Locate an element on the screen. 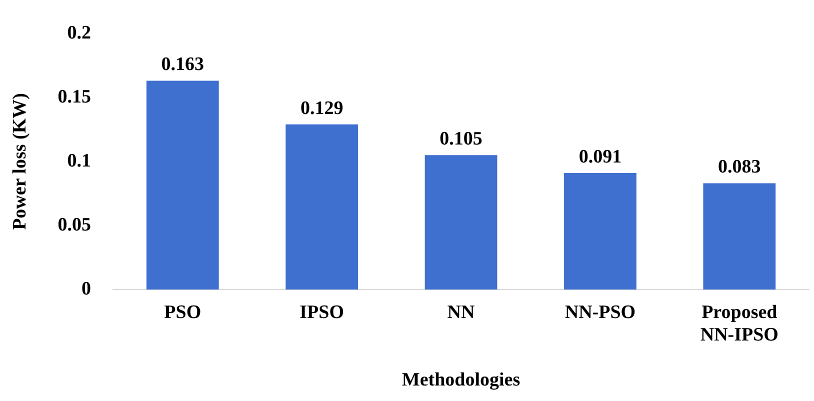 The height and width of the screenshot is (401, 814). x-axis-title: Methodologies is located at coordinates (461, 380).